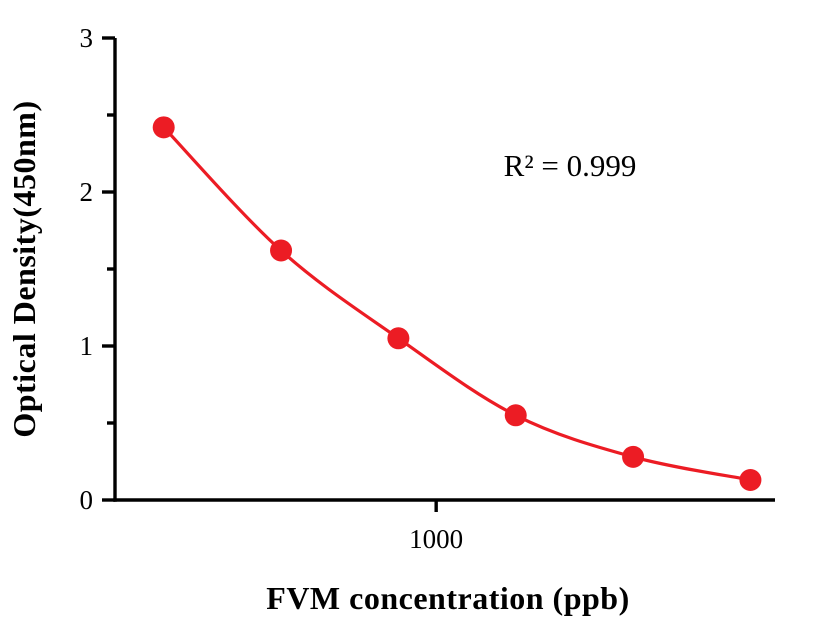  Describe the element at coordinates (24, 269) in the screenshot. I see `y-axis-label: Optical Density(450nm)` at that location.